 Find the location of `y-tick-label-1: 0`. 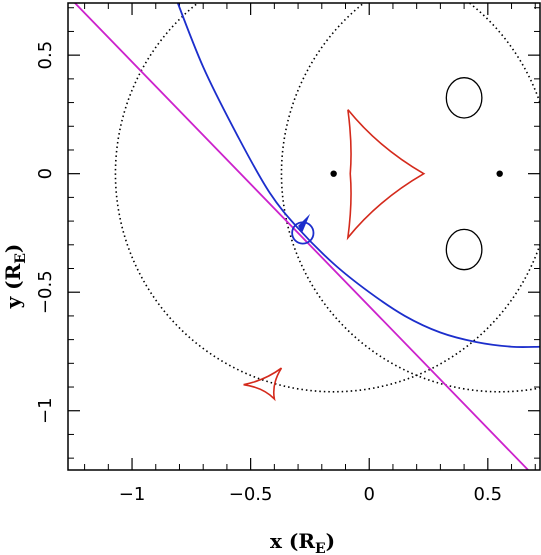

y-tick-label-1: 0 is located at coordinates (45, 173).